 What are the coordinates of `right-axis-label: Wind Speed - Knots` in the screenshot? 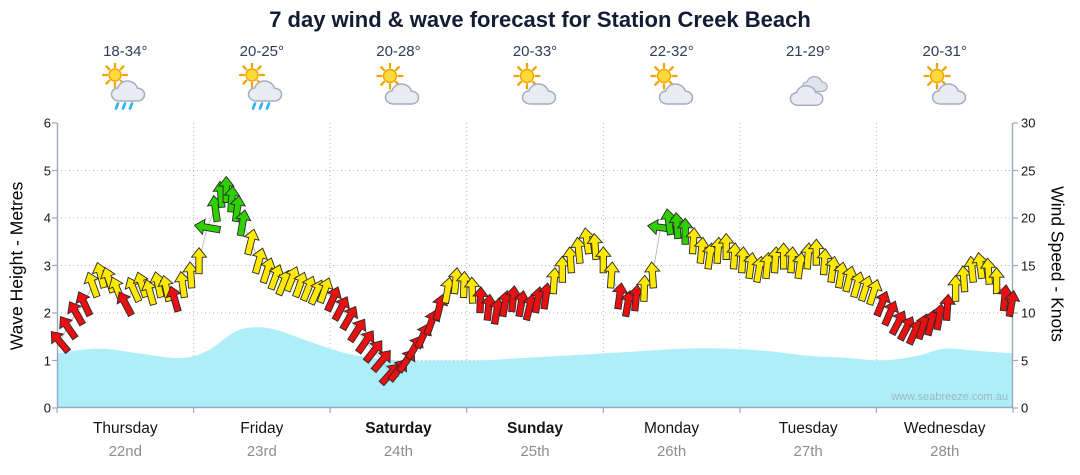 It's located at (1057, 264).